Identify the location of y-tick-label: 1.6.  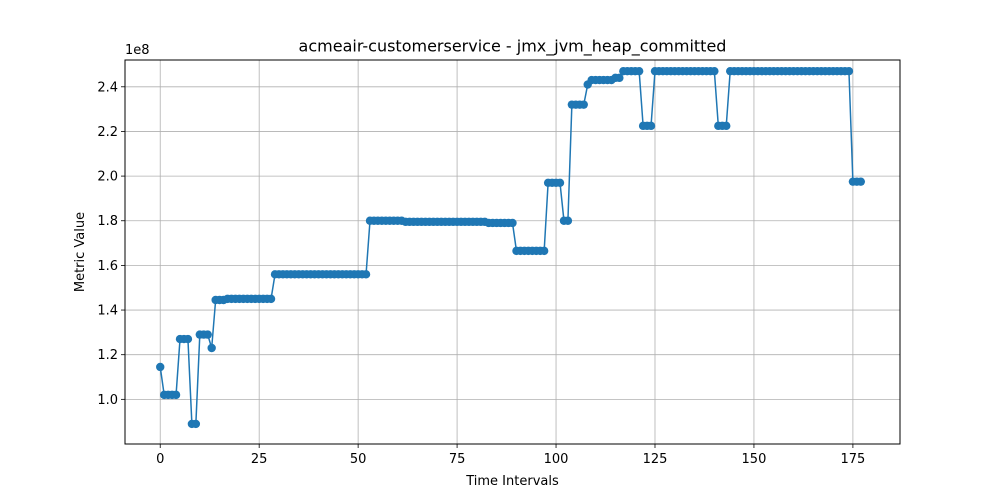
(107, 266).